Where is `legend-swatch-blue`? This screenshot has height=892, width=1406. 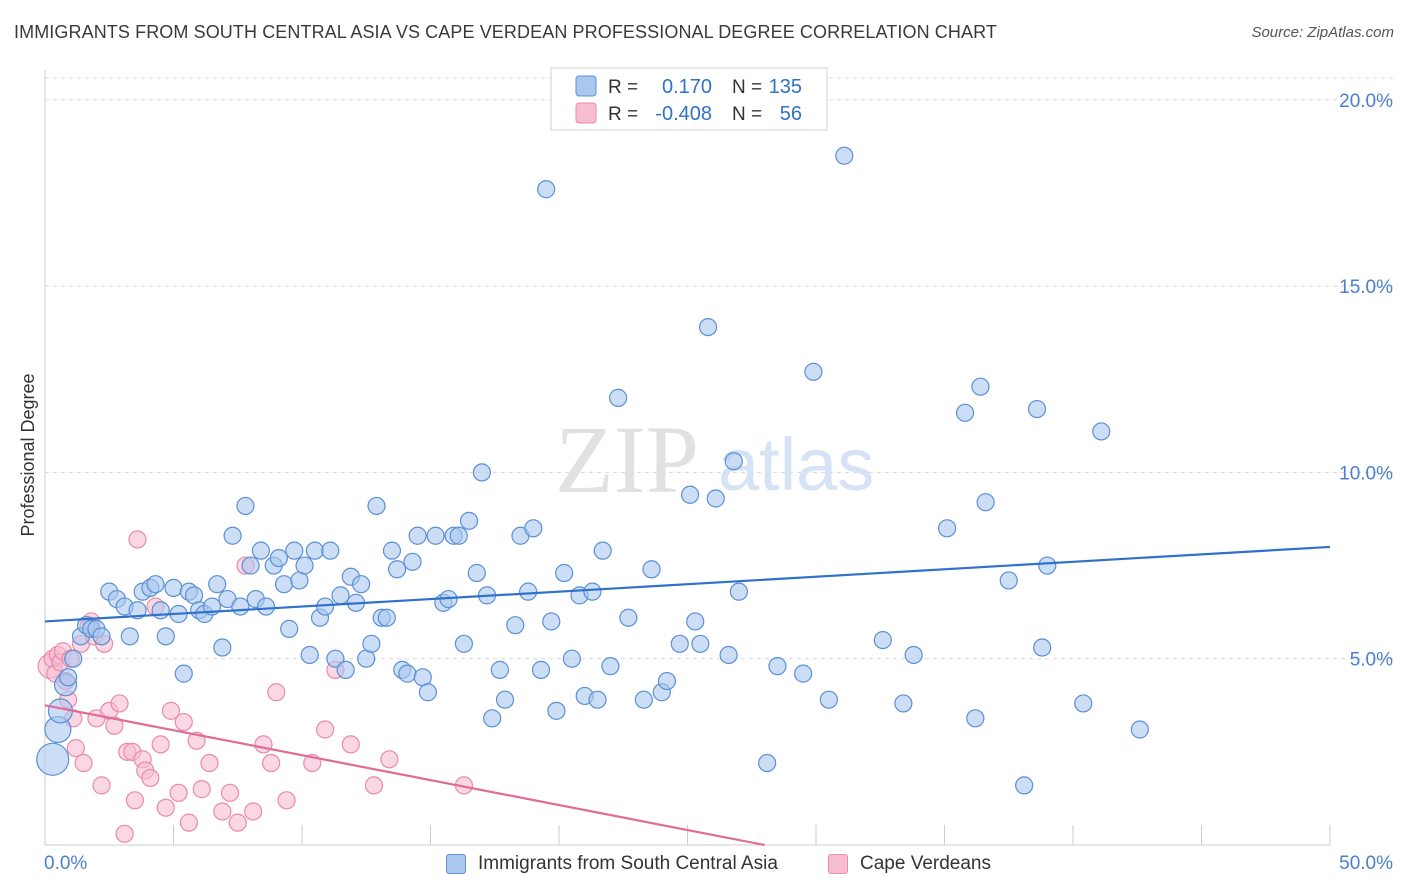 legend-swatch-blue is located at coordinates (456, 864).